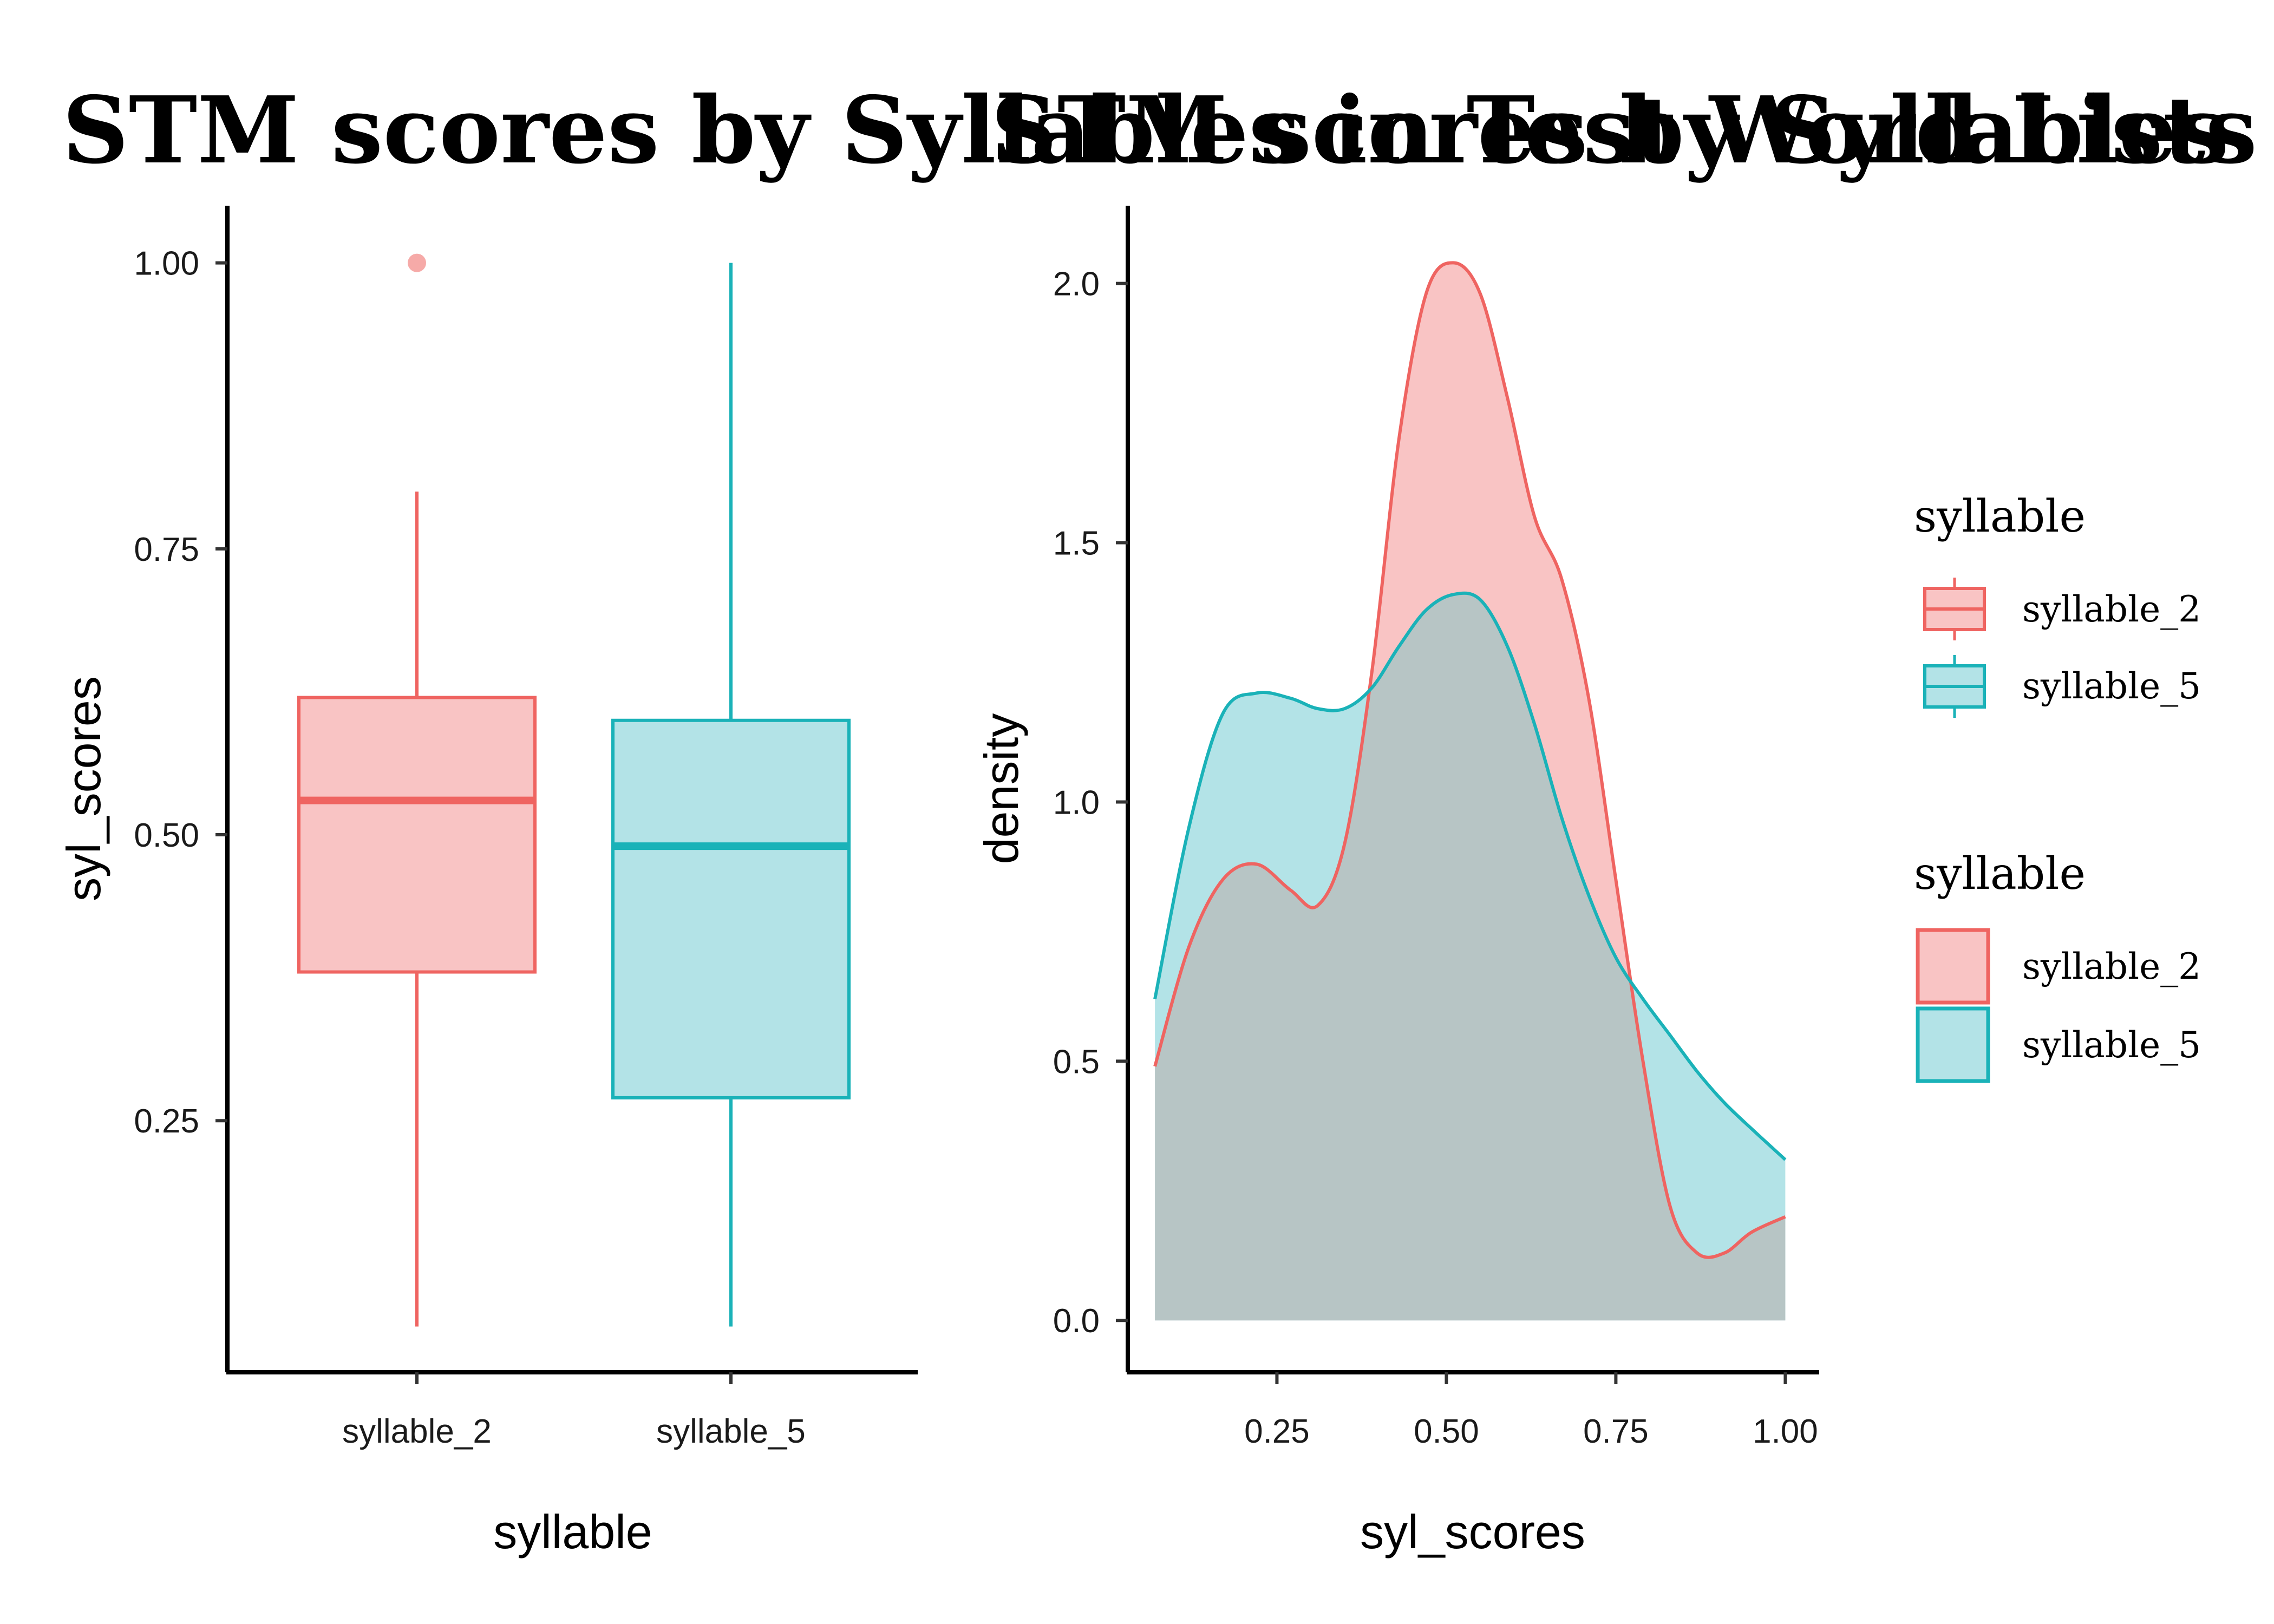 This screenshot has height=1624, width=2274. I want to click on density-title: STM scores by Syllables, so click(1610, 130).